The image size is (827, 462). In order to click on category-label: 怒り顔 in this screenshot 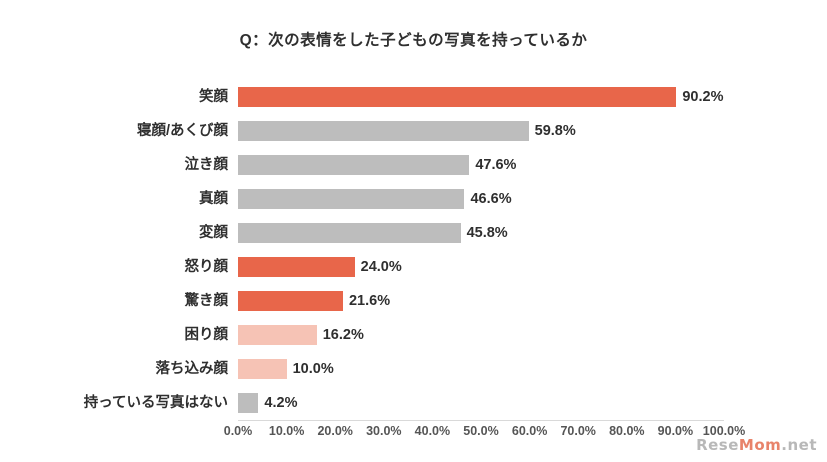, I will do `click(206, 267)`.